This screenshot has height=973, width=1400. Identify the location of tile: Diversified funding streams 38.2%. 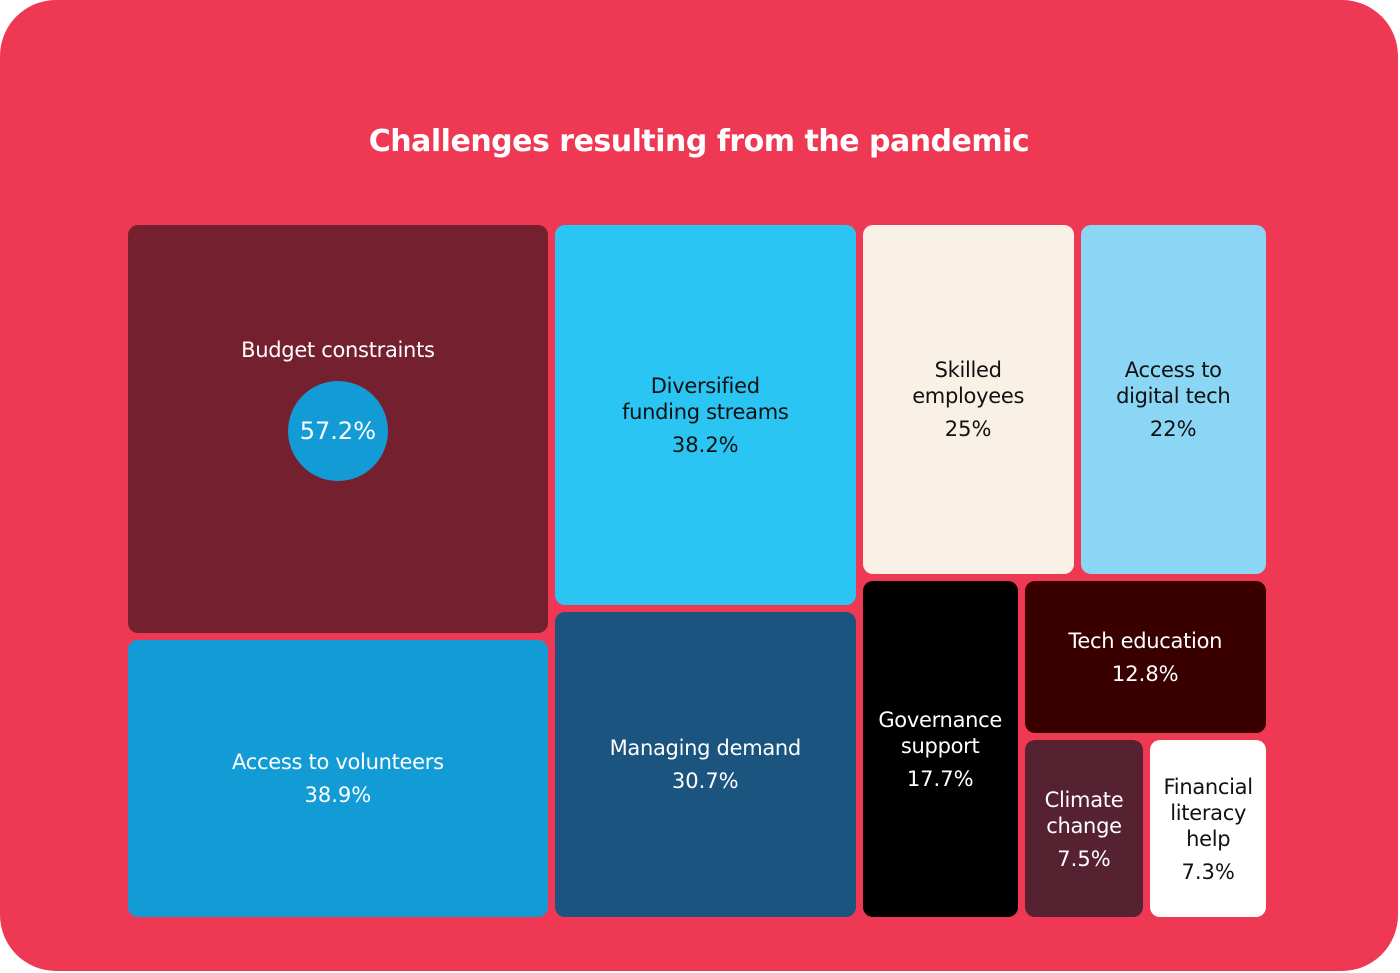
(705, 415).